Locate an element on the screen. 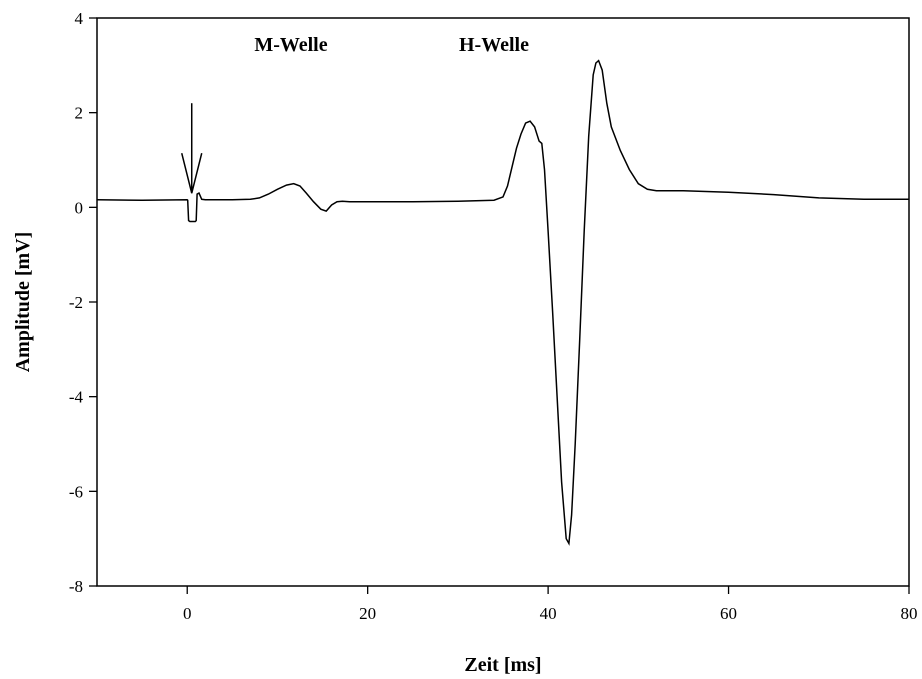 This screenshot has height=679, width=922. x-tick-label: 0 is located at coordinates (187, 613).